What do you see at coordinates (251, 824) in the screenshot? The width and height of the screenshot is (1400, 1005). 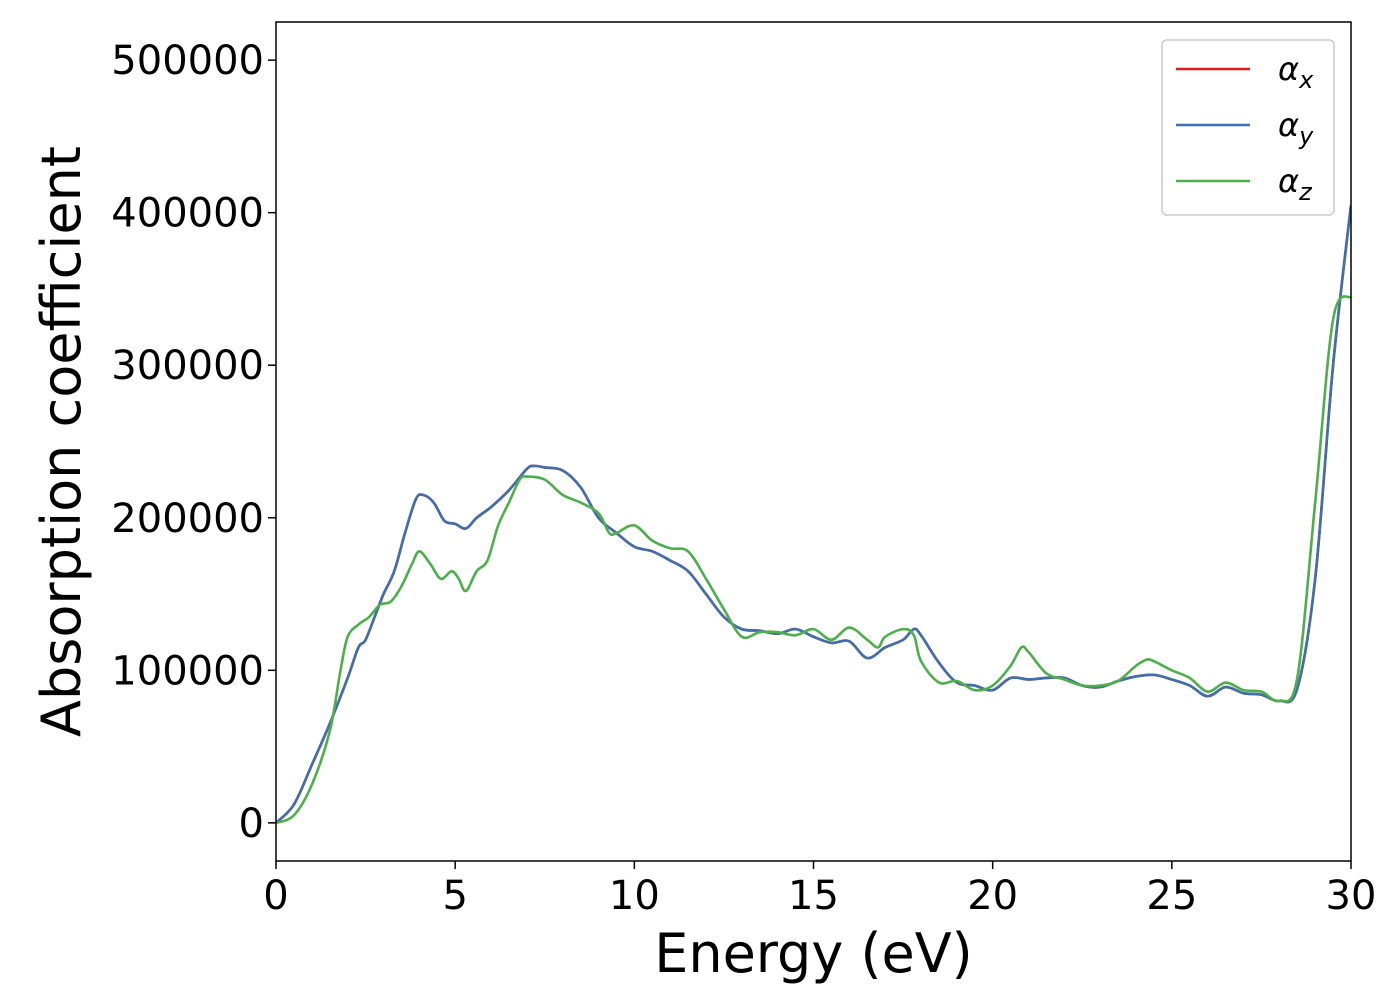 I see `y-tick-label: 0` at bounding box center [251, 824].